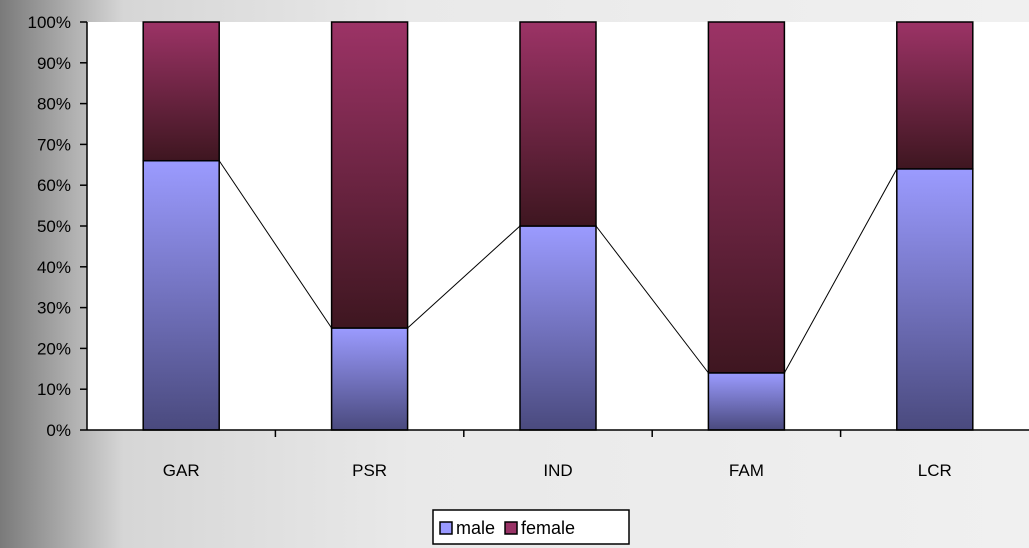  What do you see at coordinates (58, 430) in the screenshot?
I see `y-tick-label: 0%` at bounding box center [58, 430].